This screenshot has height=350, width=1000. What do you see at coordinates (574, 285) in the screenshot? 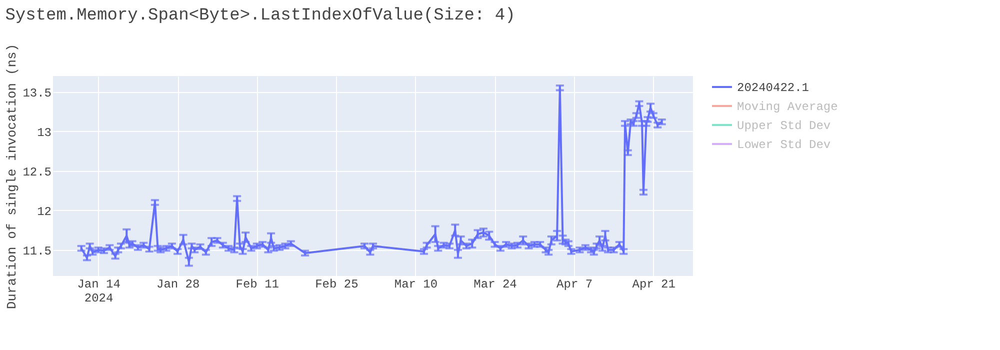
I see `x-tick-label: Apr 7` at bounding box center [574, 285].